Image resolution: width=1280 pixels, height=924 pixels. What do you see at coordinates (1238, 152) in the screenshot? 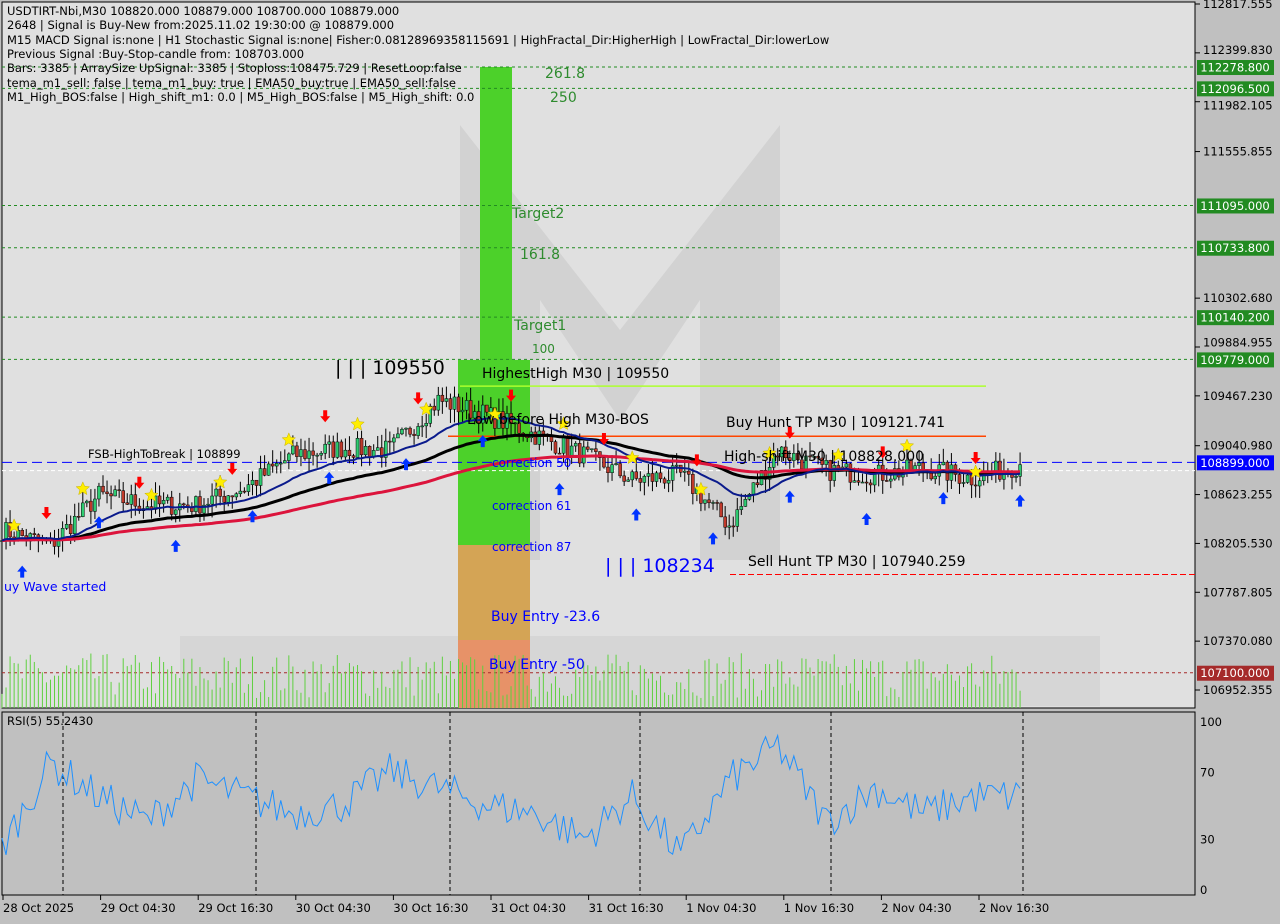
I see `y-tick-label: 111555.855` at bounding box center [1238, 152].